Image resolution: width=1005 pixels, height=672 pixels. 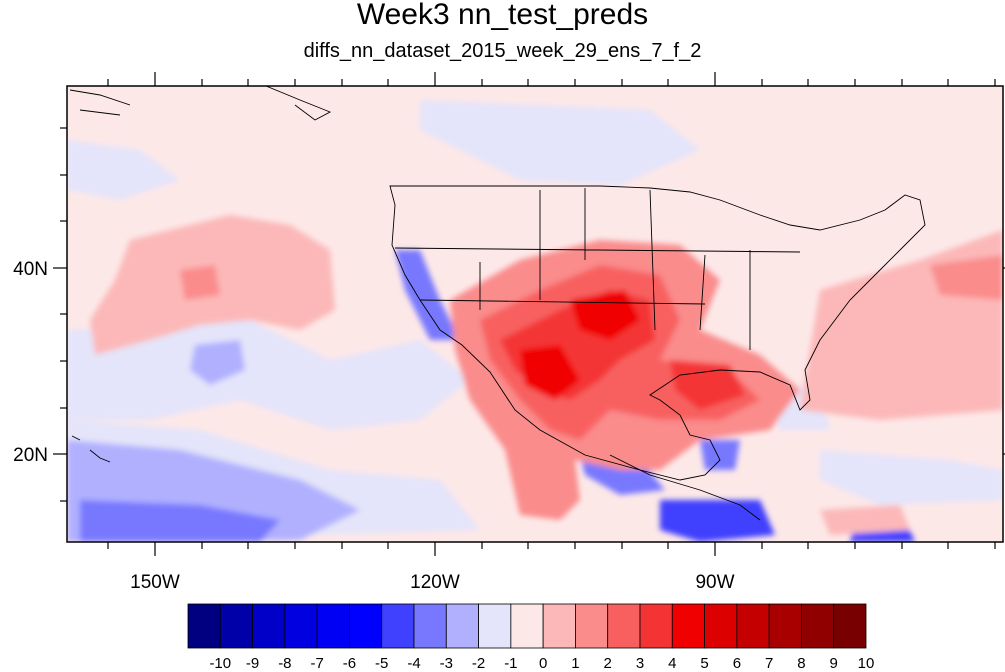 What do you see at coordinates (704, 663) in the screenshot?
I see `colorbar-label-15: 5` at bounding box center [704, 663].